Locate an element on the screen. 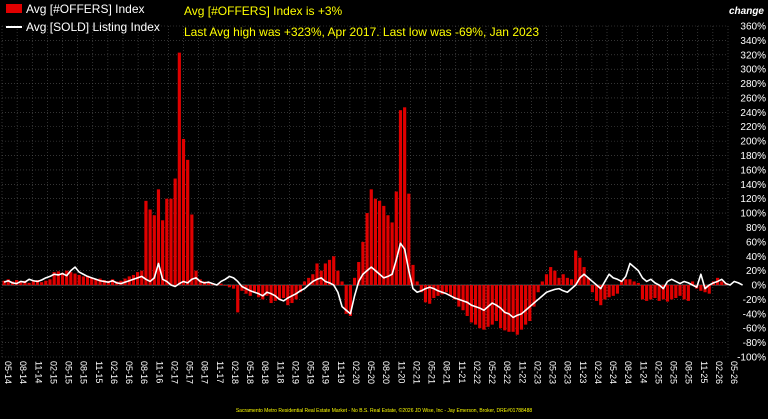  x-tick-label: 11-19 is located at coordinates (341, 372).